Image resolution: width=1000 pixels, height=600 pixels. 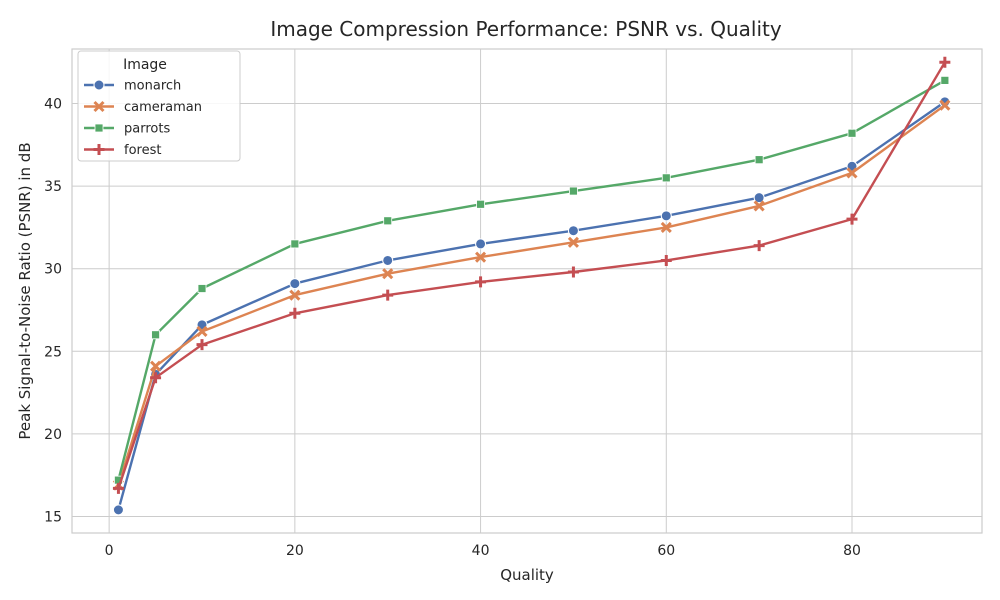 What do you see at coordinates (666, 551) in the screenshot?
I see `x-tick-label: 60` at bounding box center [666, 551].